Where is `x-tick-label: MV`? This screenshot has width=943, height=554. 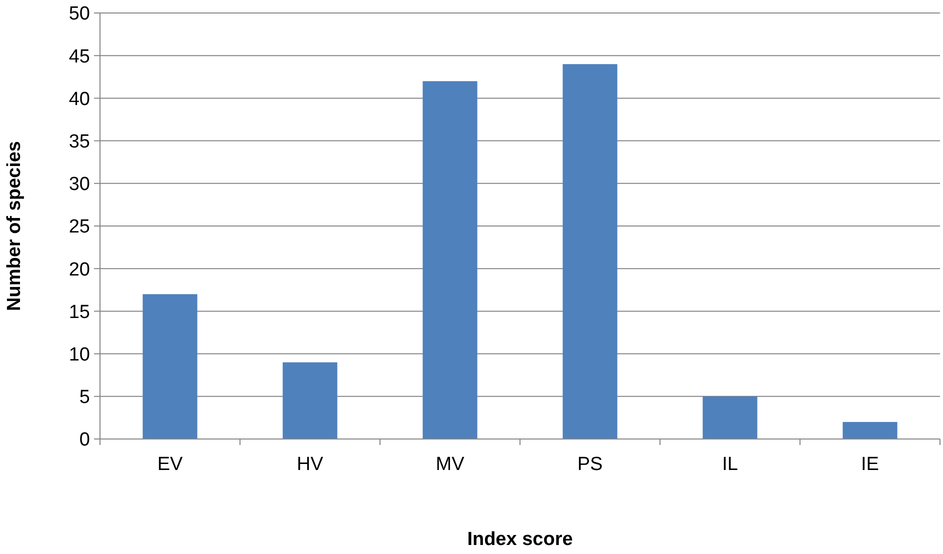
x-tick-label: MV is located at coordinates (450, 464).